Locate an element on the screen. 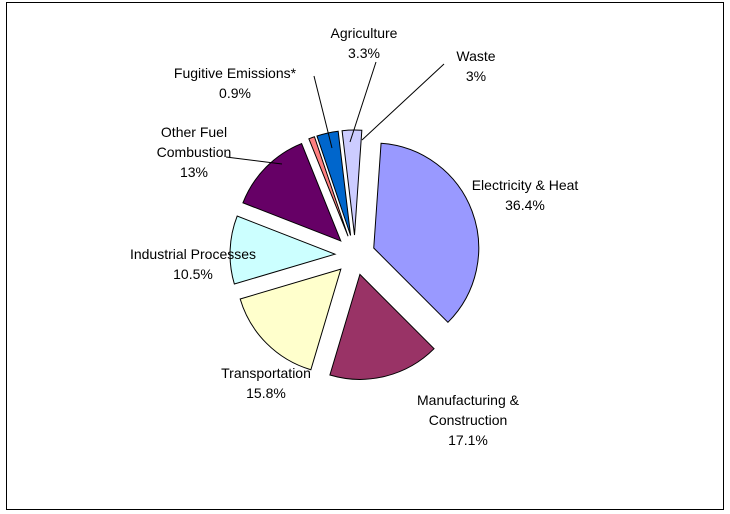 Image resolution: width=730 pixels, height=514 pixels. pie-slice-industrial-processes is located at coordinates (283, 250).